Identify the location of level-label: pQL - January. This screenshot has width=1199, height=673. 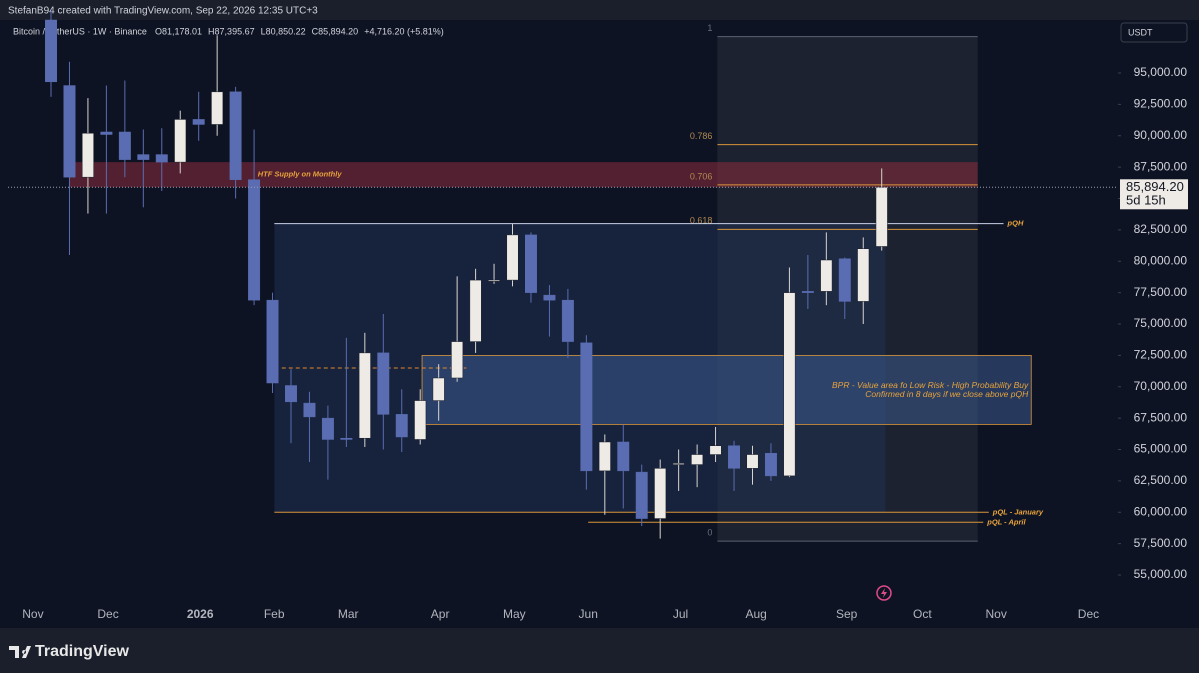
(1018, 511).